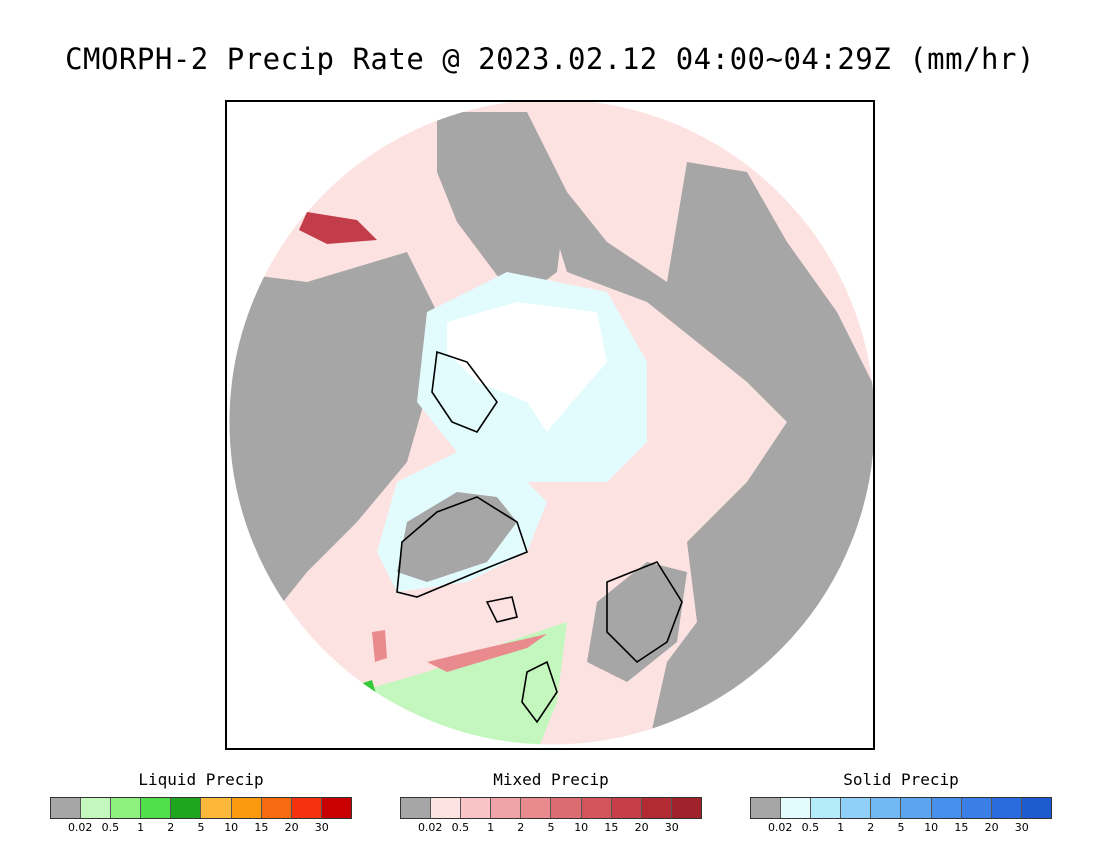  Describe the element at coordinates (261, 827) in the screenshot. I see `legend-liquid-tick: 15` at that location.